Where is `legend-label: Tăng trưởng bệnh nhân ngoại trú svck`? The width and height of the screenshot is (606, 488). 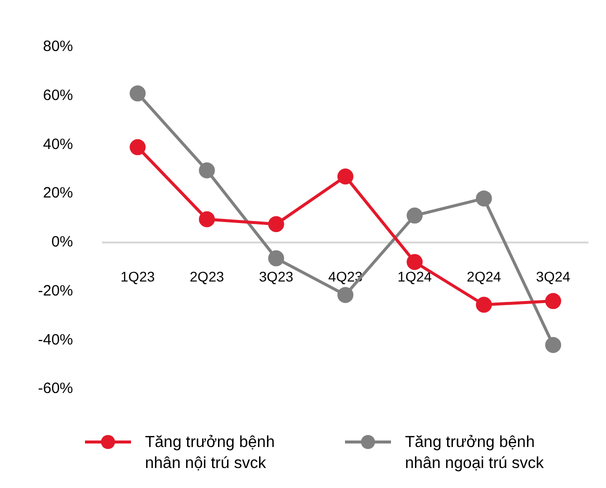
legend-label: Tăng trưởng bệnh nhân ngoại trú svck is located at coordinates (475, 453).